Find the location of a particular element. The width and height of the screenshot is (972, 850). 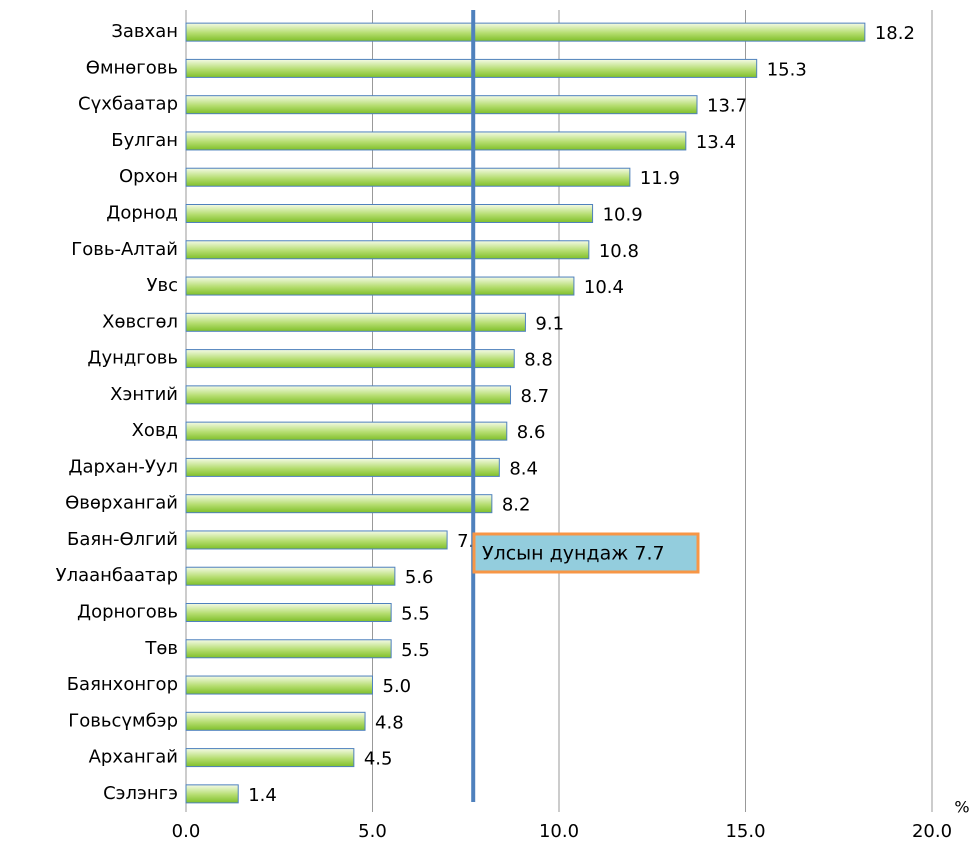

x-tick-label: 5.0 is located at coordinates (372, 831).